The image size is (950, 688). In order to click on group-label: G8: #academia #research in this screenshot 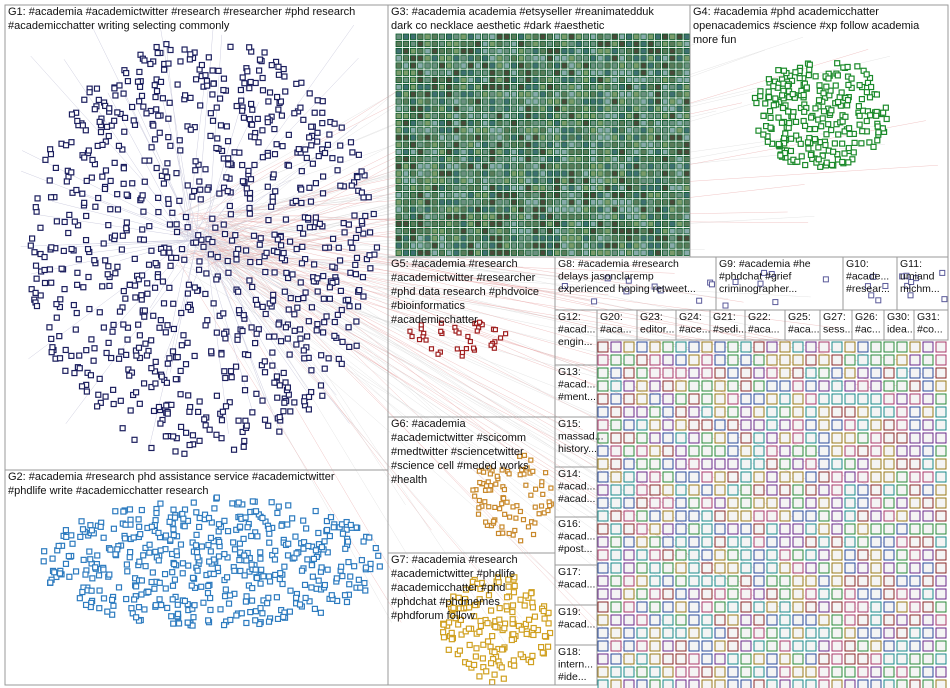, I will do `click(618, 264)`.